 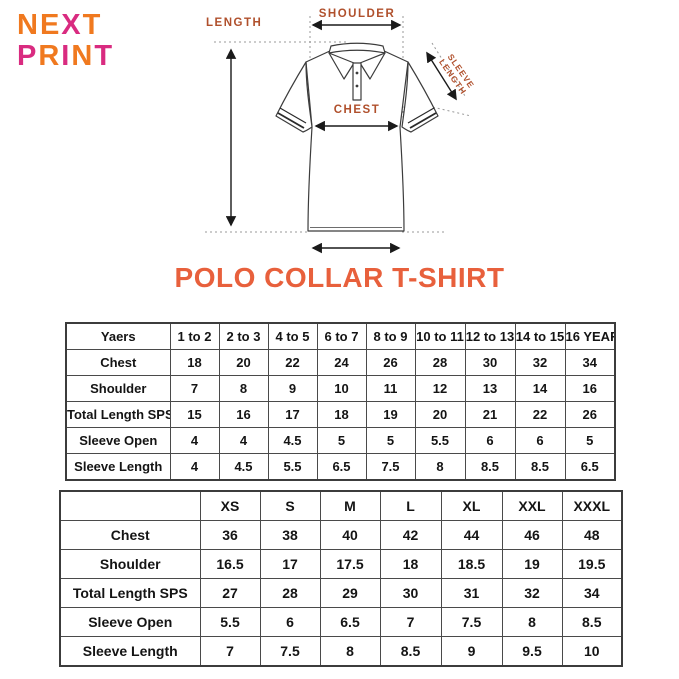 I want to click on size-value: 21, so click(x=490, y=414).